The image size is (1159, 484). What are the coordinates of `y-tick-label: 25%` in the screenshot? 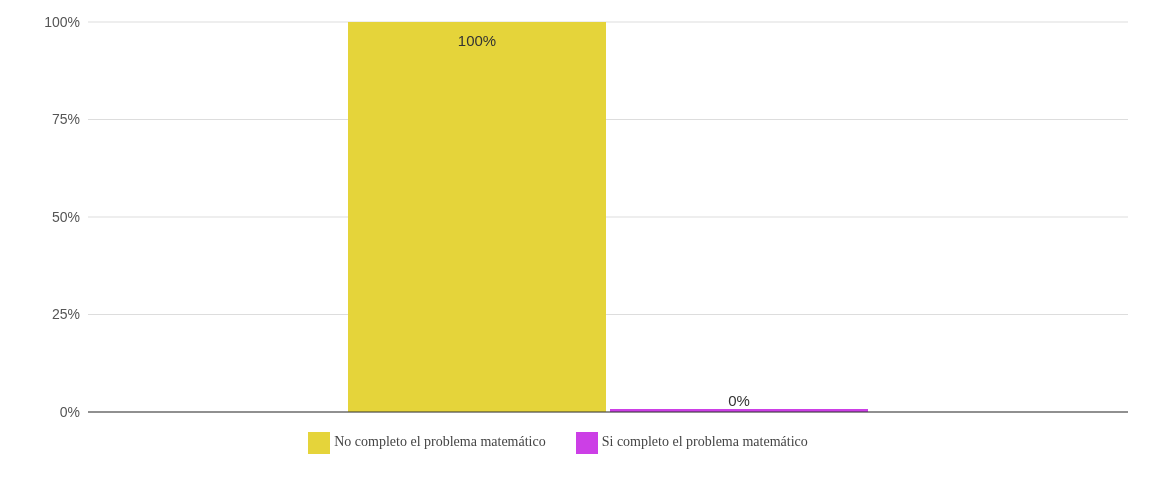 It's located at (65, 314).